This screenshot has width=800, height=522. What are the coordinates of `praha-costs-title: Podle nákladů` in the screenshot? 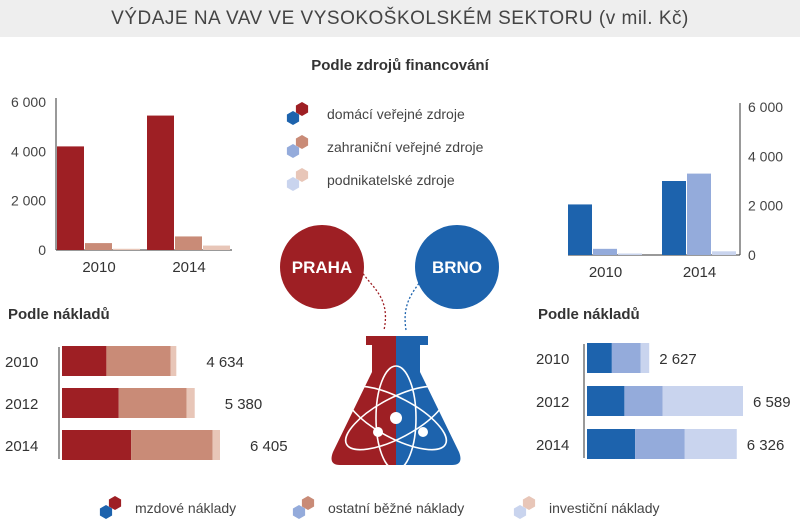 It's located at (59, 314).